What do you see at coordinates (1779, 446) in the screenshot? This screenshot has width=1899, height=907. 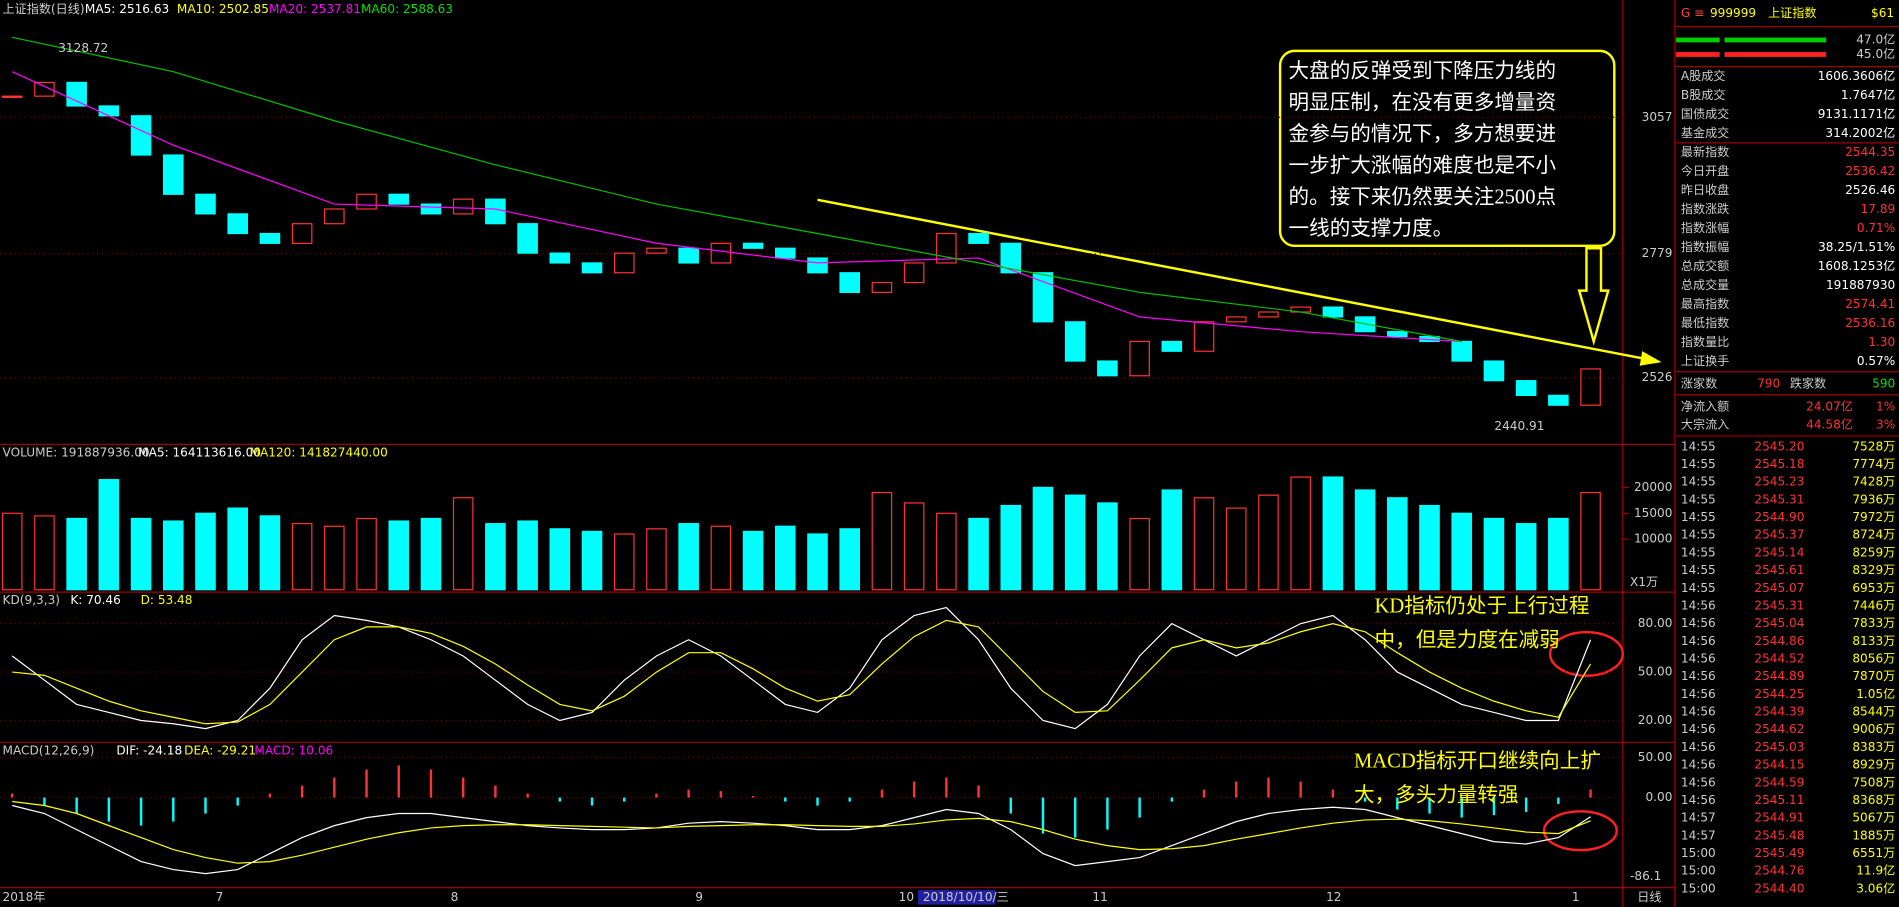 I see `tick-price: 2545.20` at bounding box center [1779, 446].